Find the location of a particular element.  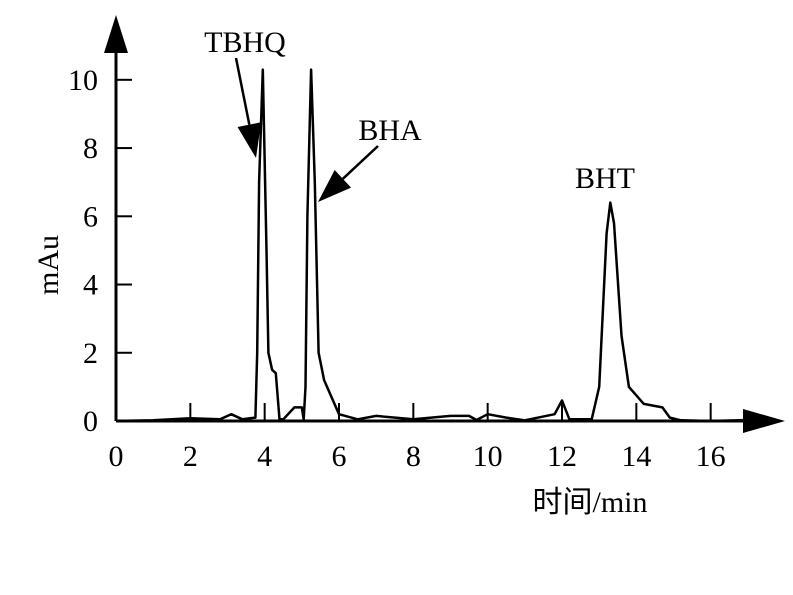

x-tick-label: 14 is located at coordinates (636, 456).